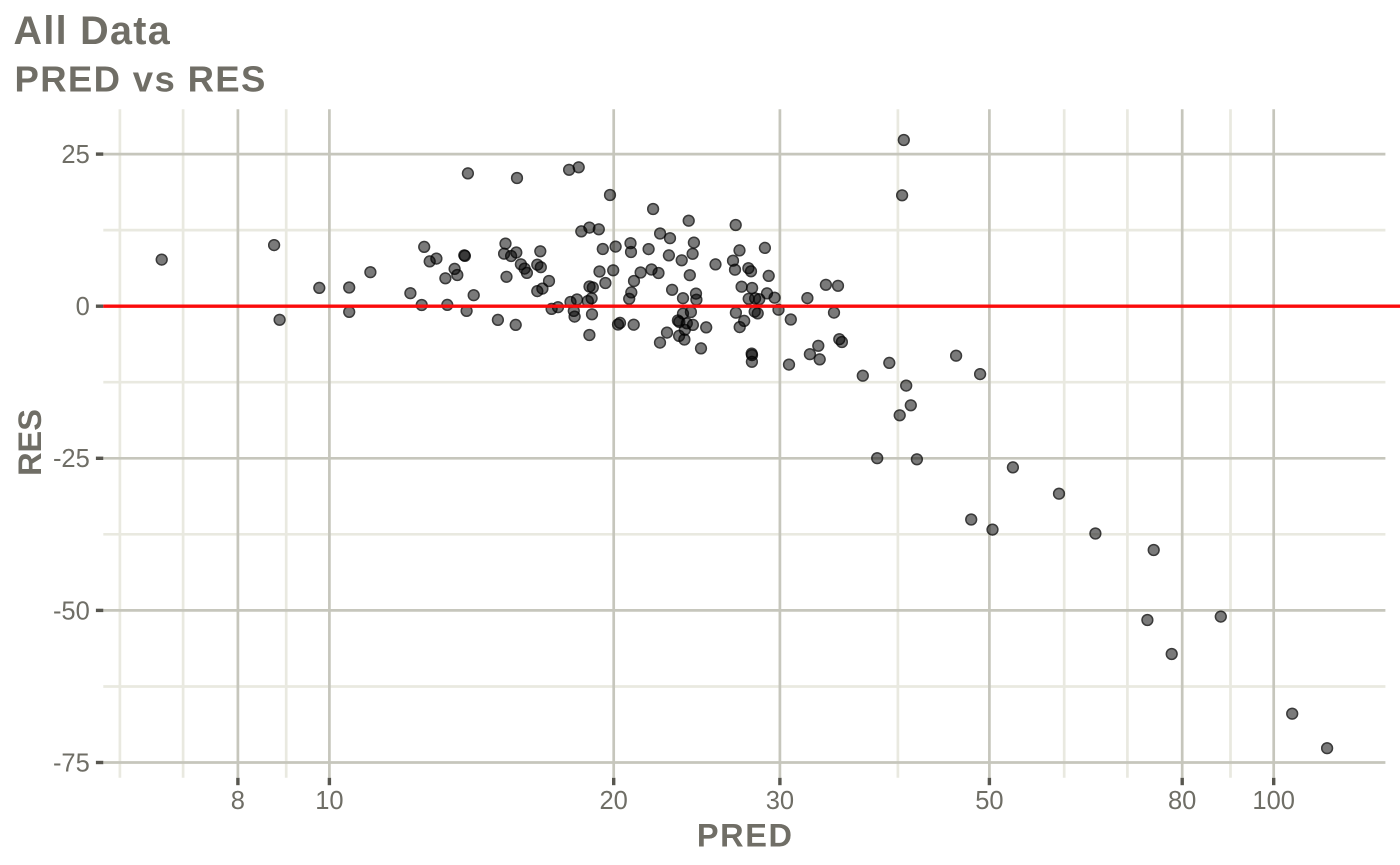  Describe the element at coordinates (92, 31) in the screenshot. I see `svg-text: All Data` at that location.